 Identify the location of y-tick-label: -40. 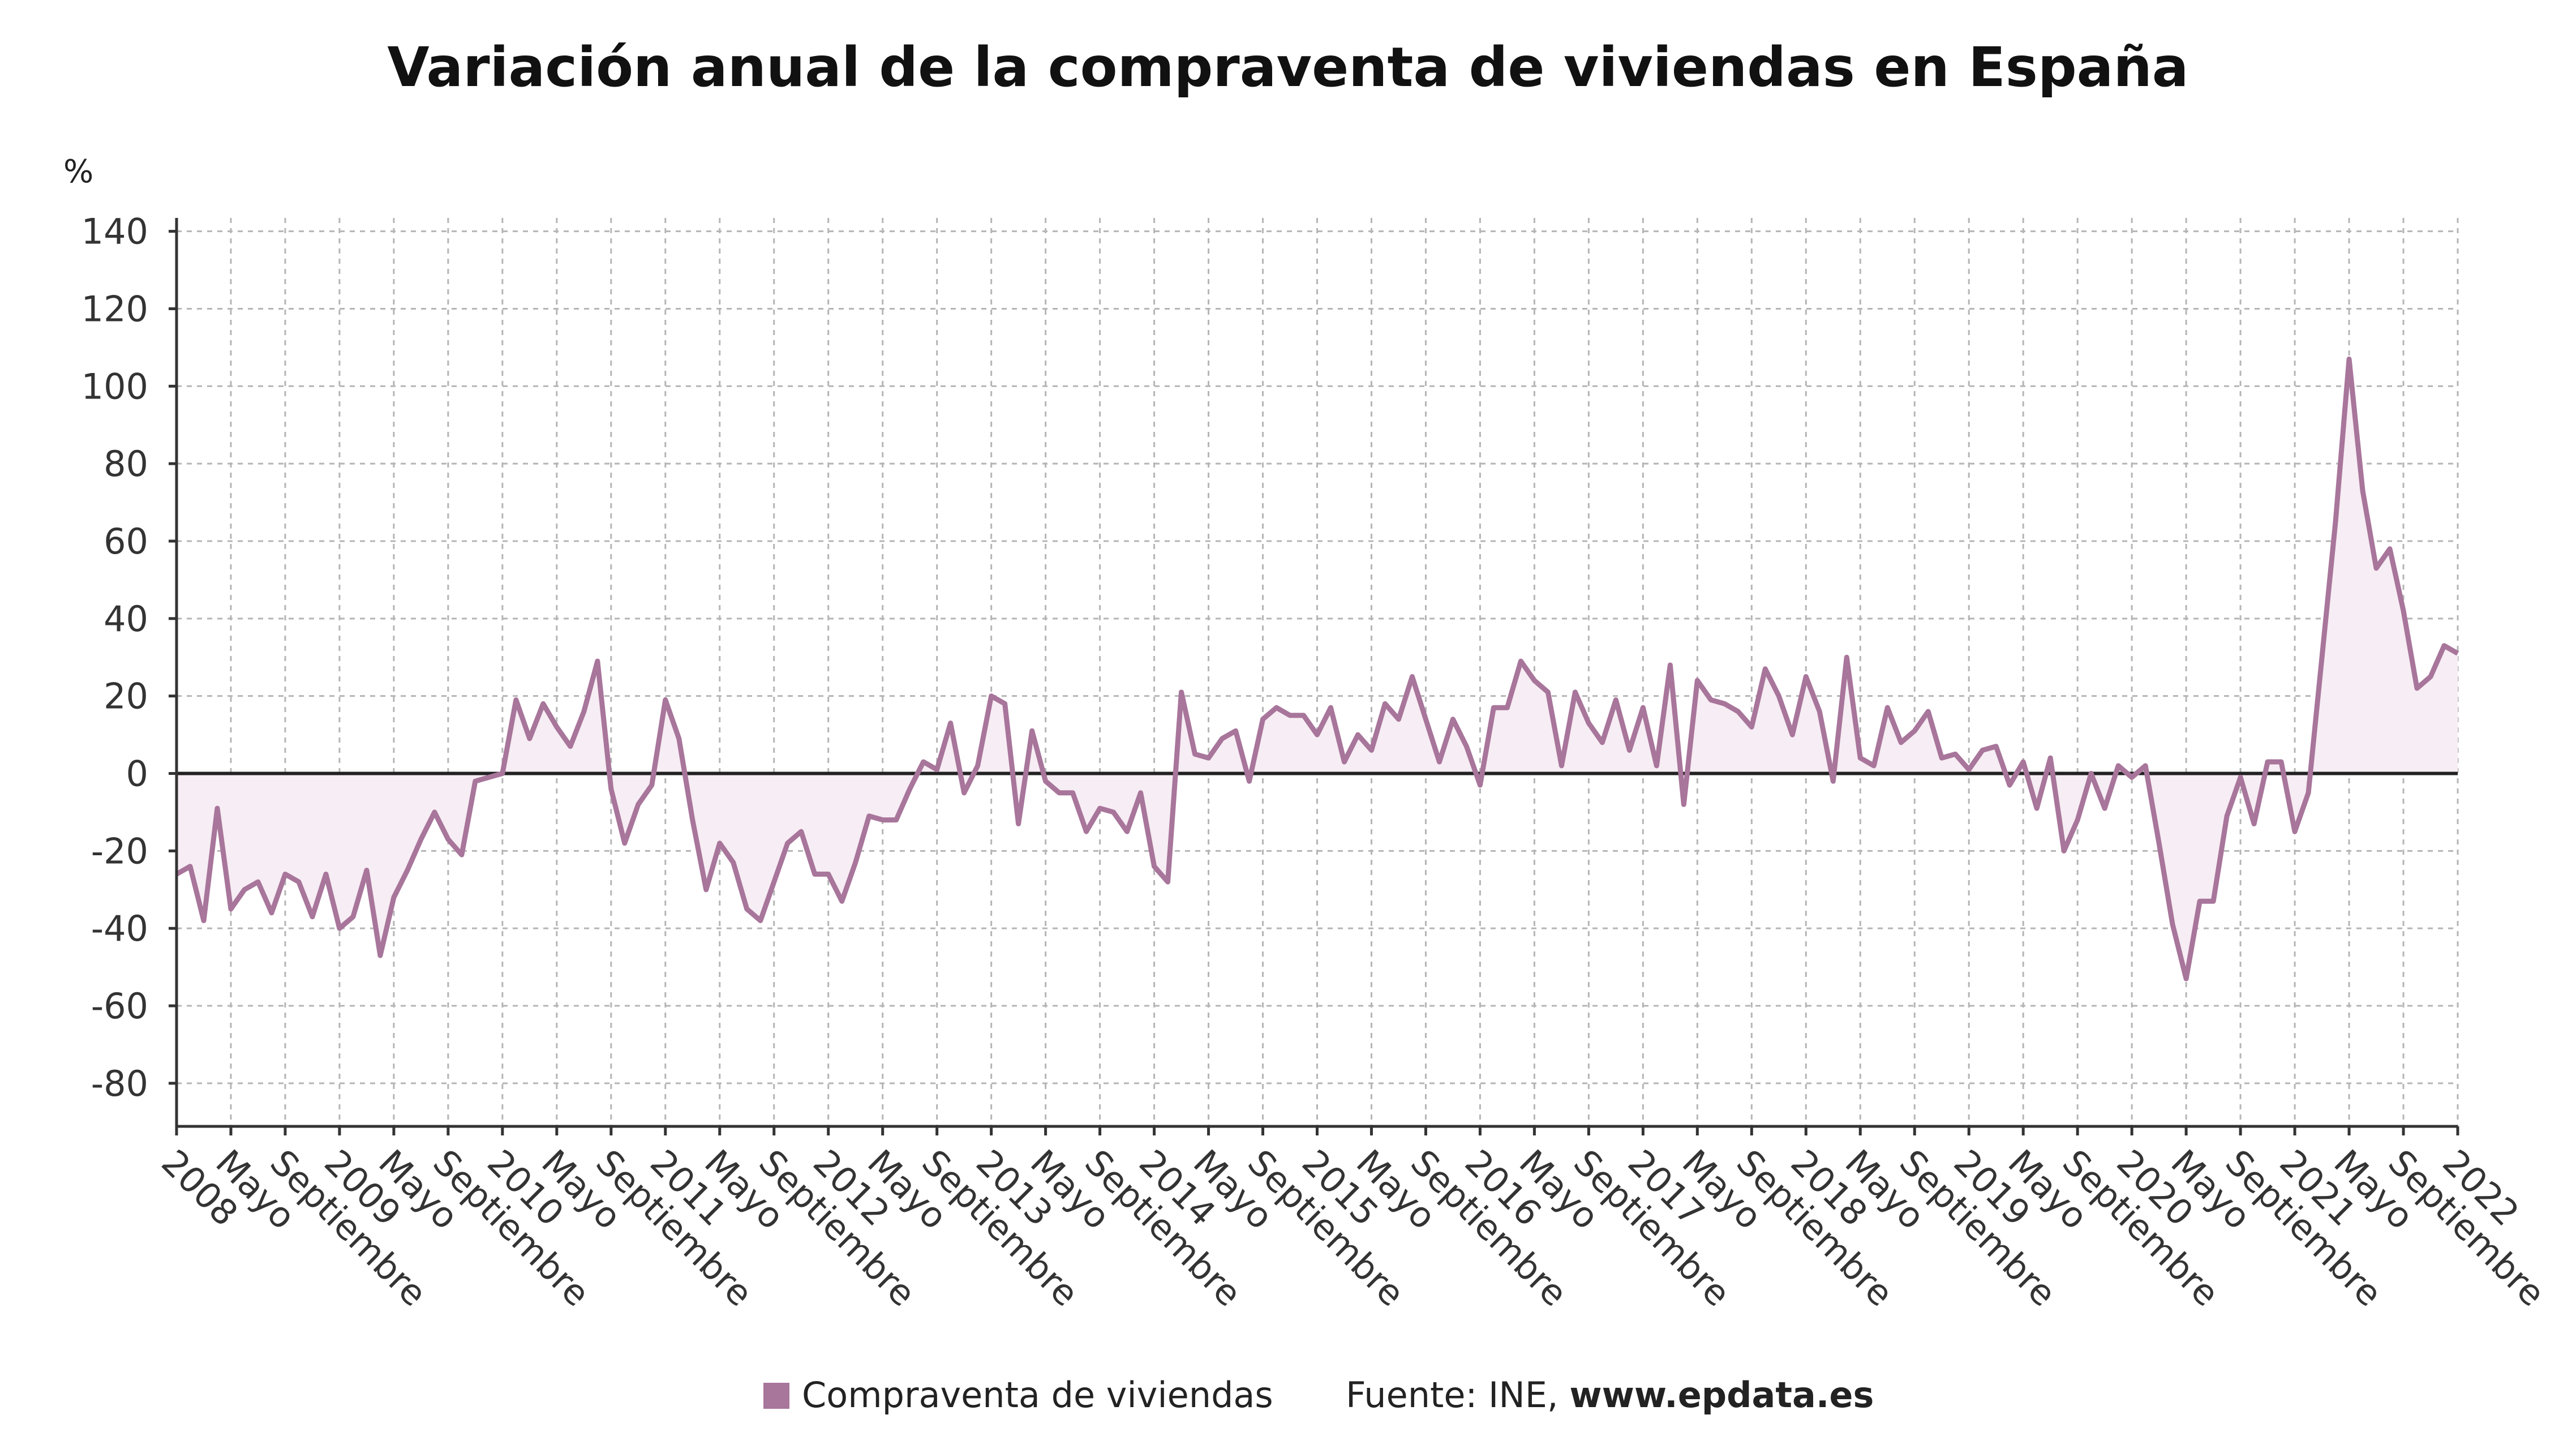
(119, 929).